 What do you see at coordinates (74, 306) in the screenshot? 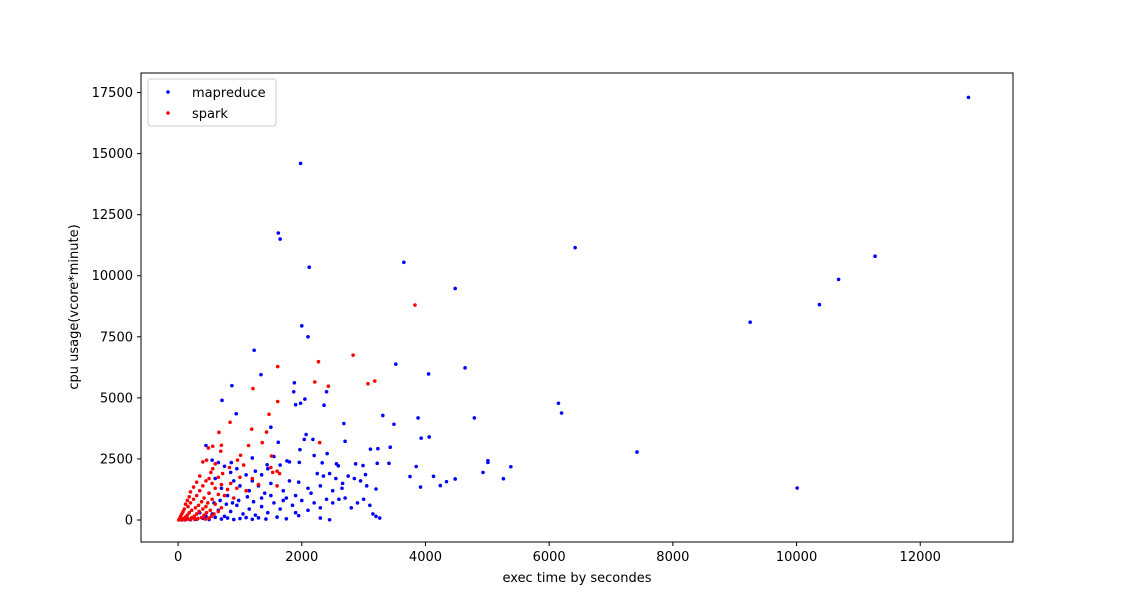
I see `y-axis-label: cpu usage(vcore*minute)` at bounding box center [74, 306].